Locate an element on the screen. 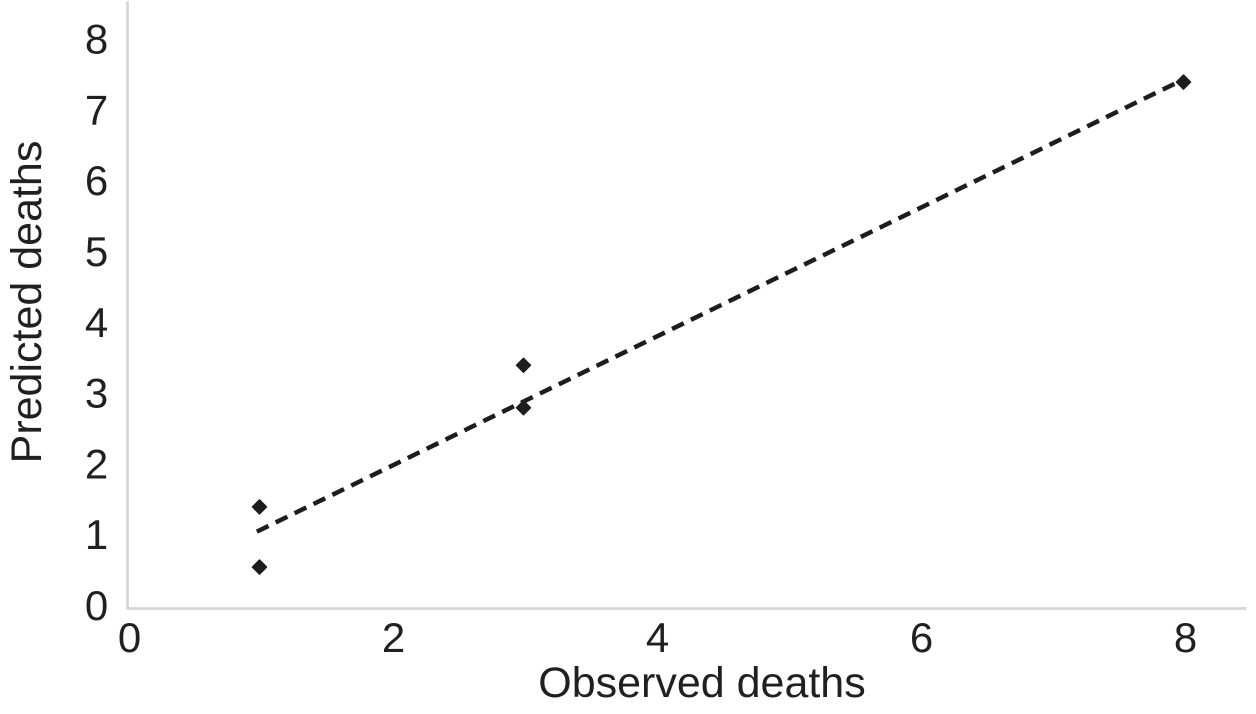 Image resolution: width=1256 pixels, height=714 pixels. y-tick-label-0: 0 is located at coordinates (96, 605).